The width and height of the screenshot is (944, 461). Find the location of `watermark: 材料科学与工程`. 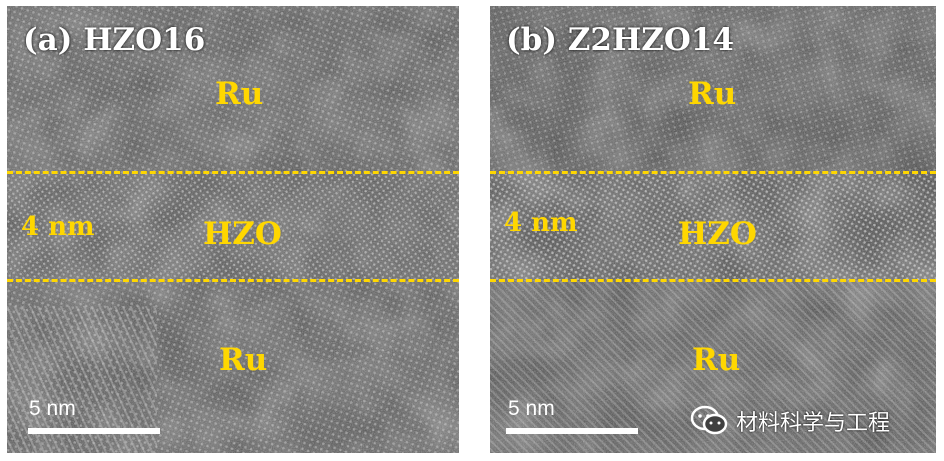

watermark: 材料科学与工程 is located at coordinates (790, 421).